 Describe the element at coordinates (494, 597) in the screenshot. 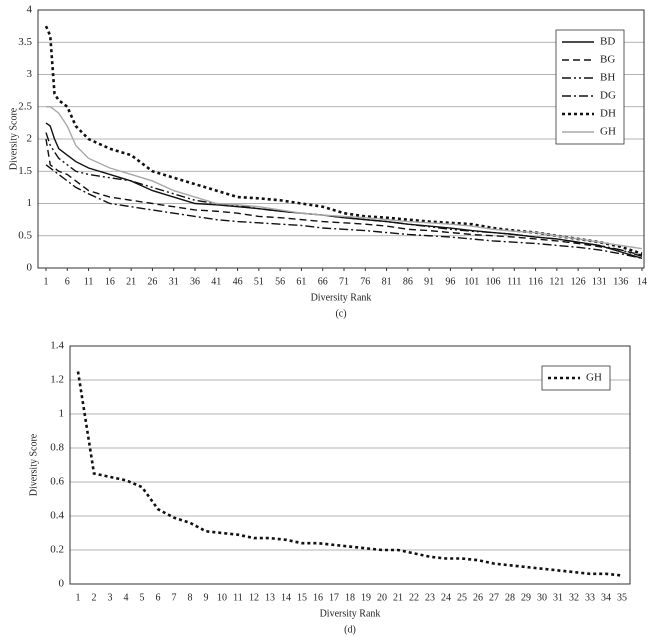

I see `x-tick-label: 27` at that location.